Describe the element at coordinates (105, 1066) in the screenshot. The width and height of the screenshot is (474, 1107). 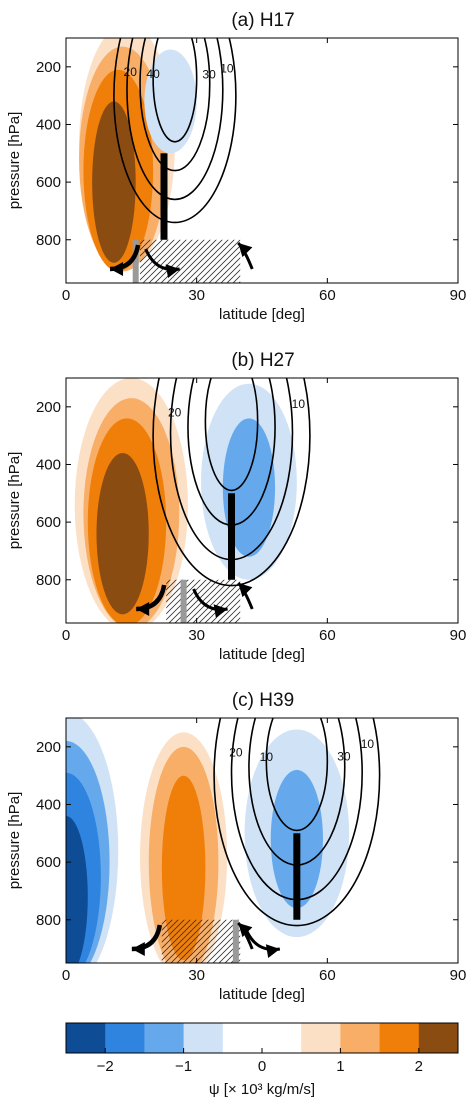
I see `colorbar-tick-label: −2` at that location.